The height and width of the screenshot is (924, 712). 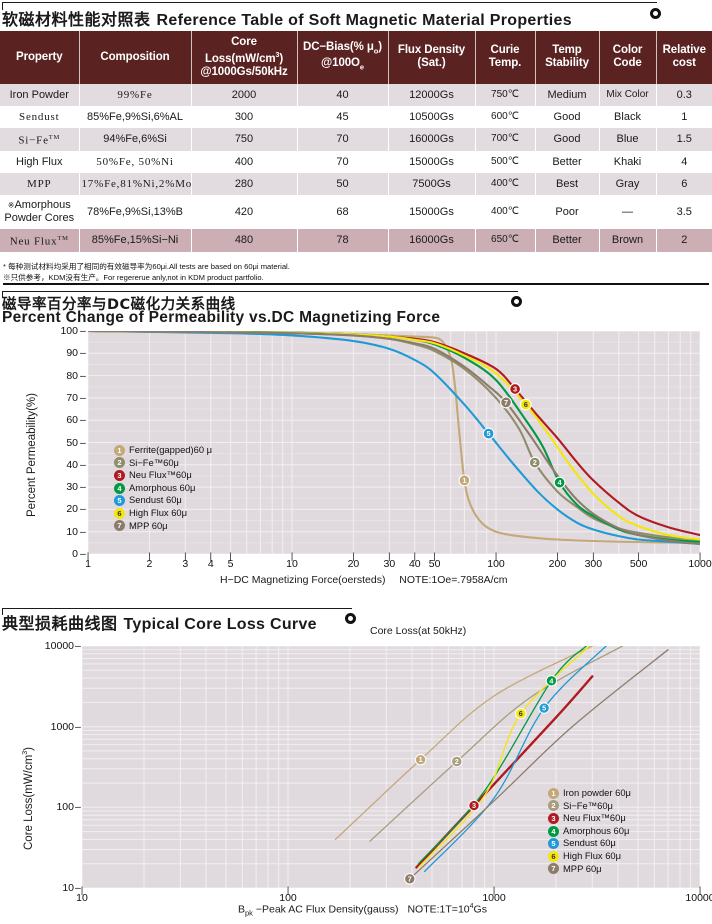 What do you see at coordinates (418, 631) in the screenshot?
I see `chart2-corner-note: Core Loss(at 50kHz)` at bounding box center [418, 631].